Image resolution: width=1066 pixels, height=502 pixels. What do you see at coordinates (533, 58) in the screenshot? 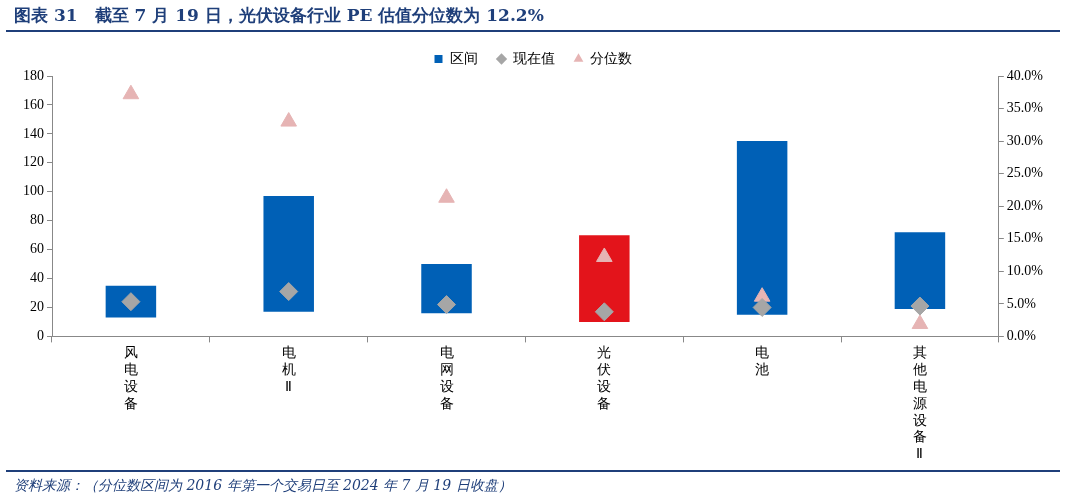
I see `legend-label: 现在值` at bounding box center [533, 58].